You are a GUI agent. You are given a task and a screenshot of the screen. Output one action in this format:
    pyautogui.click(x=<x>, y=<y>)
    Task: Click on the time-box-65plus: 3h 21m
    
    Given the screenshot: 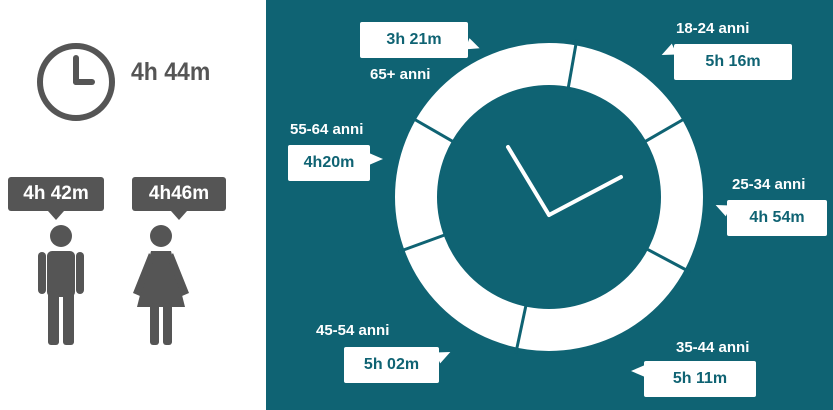 What is the action you would take?
    pyautogui.click(x=414, y=40)
    